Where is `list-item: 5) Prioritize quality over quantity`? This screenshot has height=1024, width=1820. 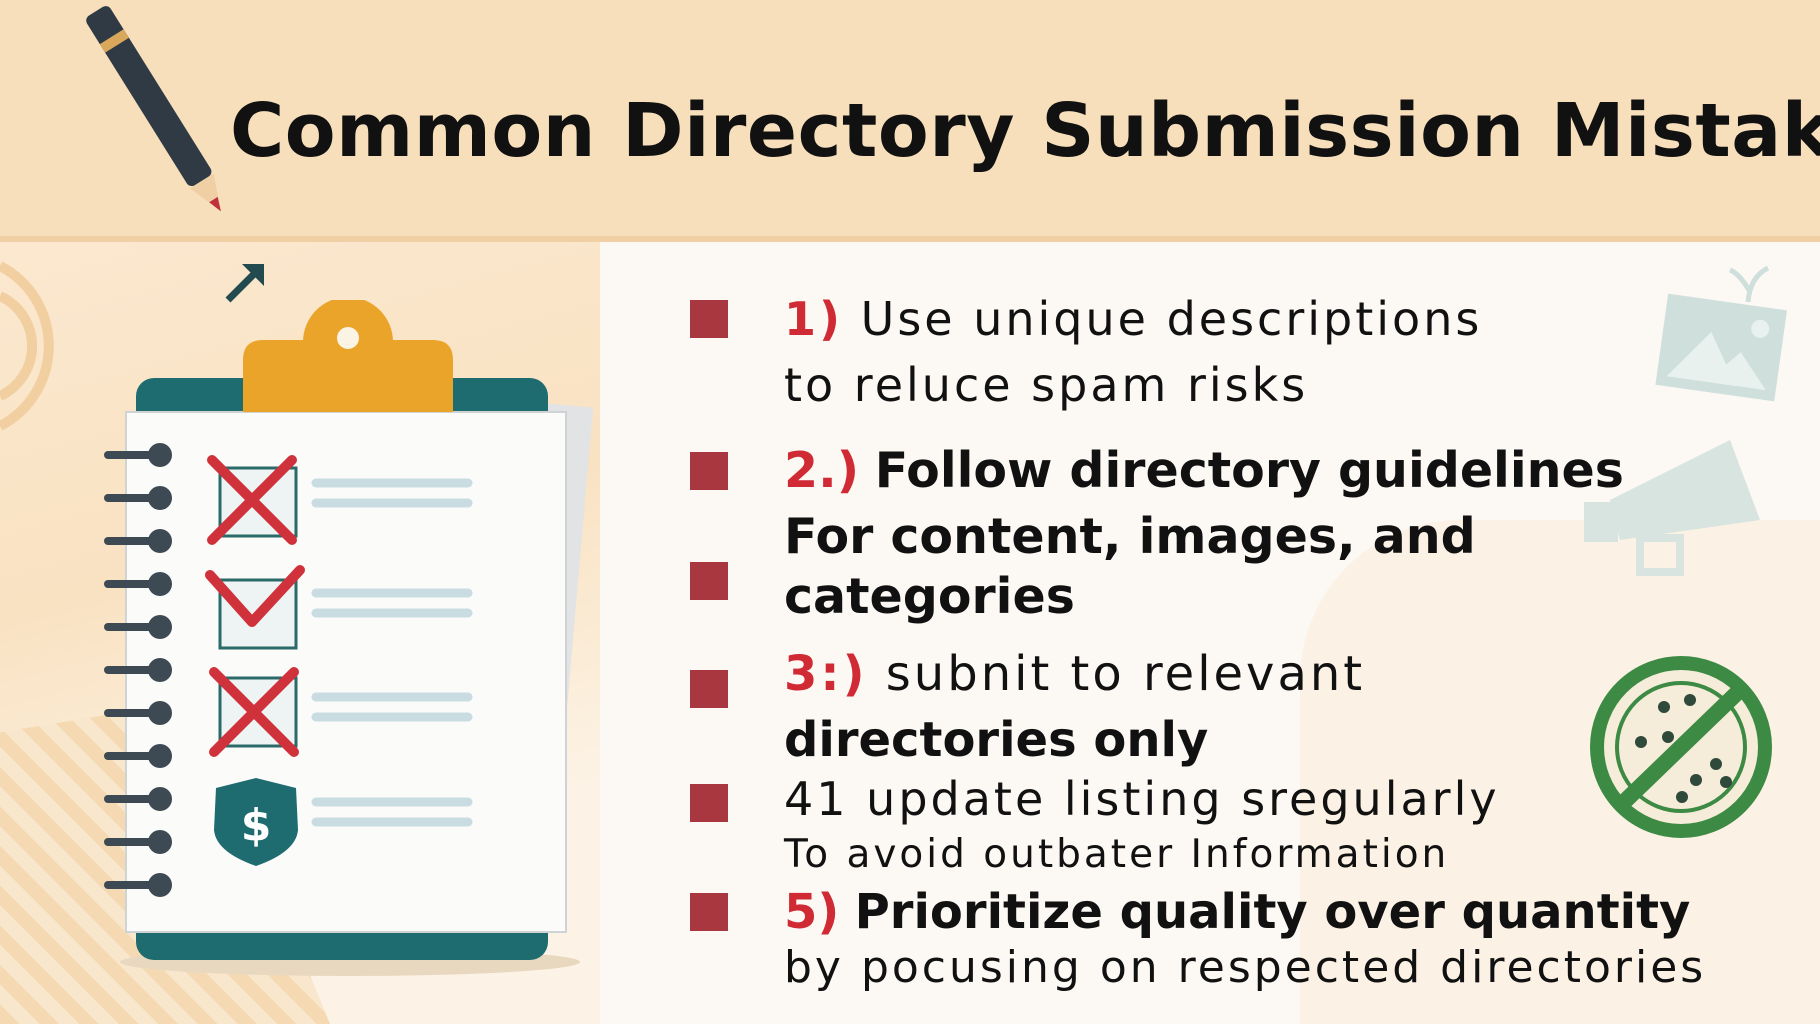 list-item: 5) Prioritize quality over quantity is located at coordinates (1237, 912).